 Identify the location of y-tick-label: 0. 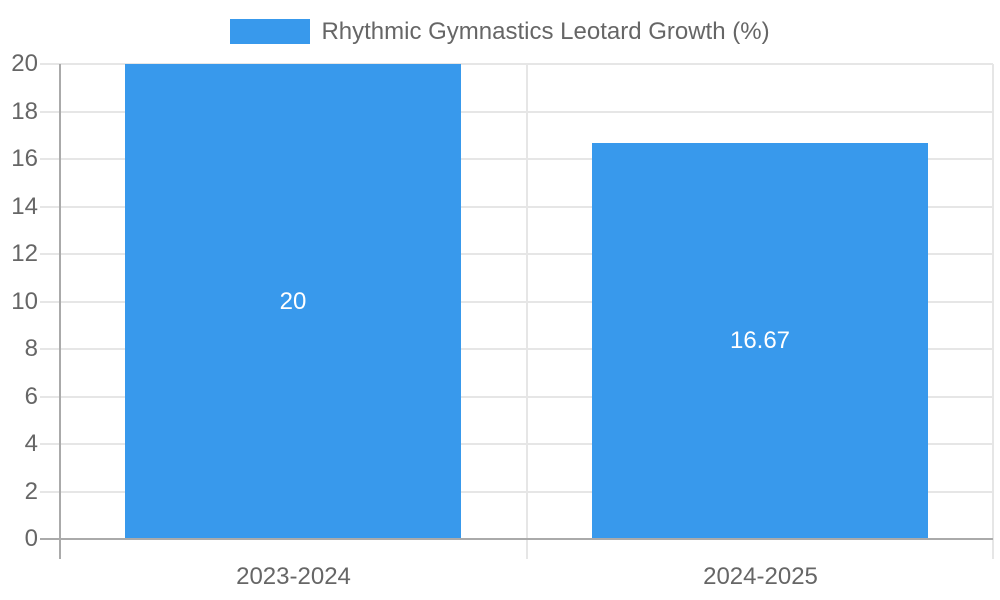
(31, 538).